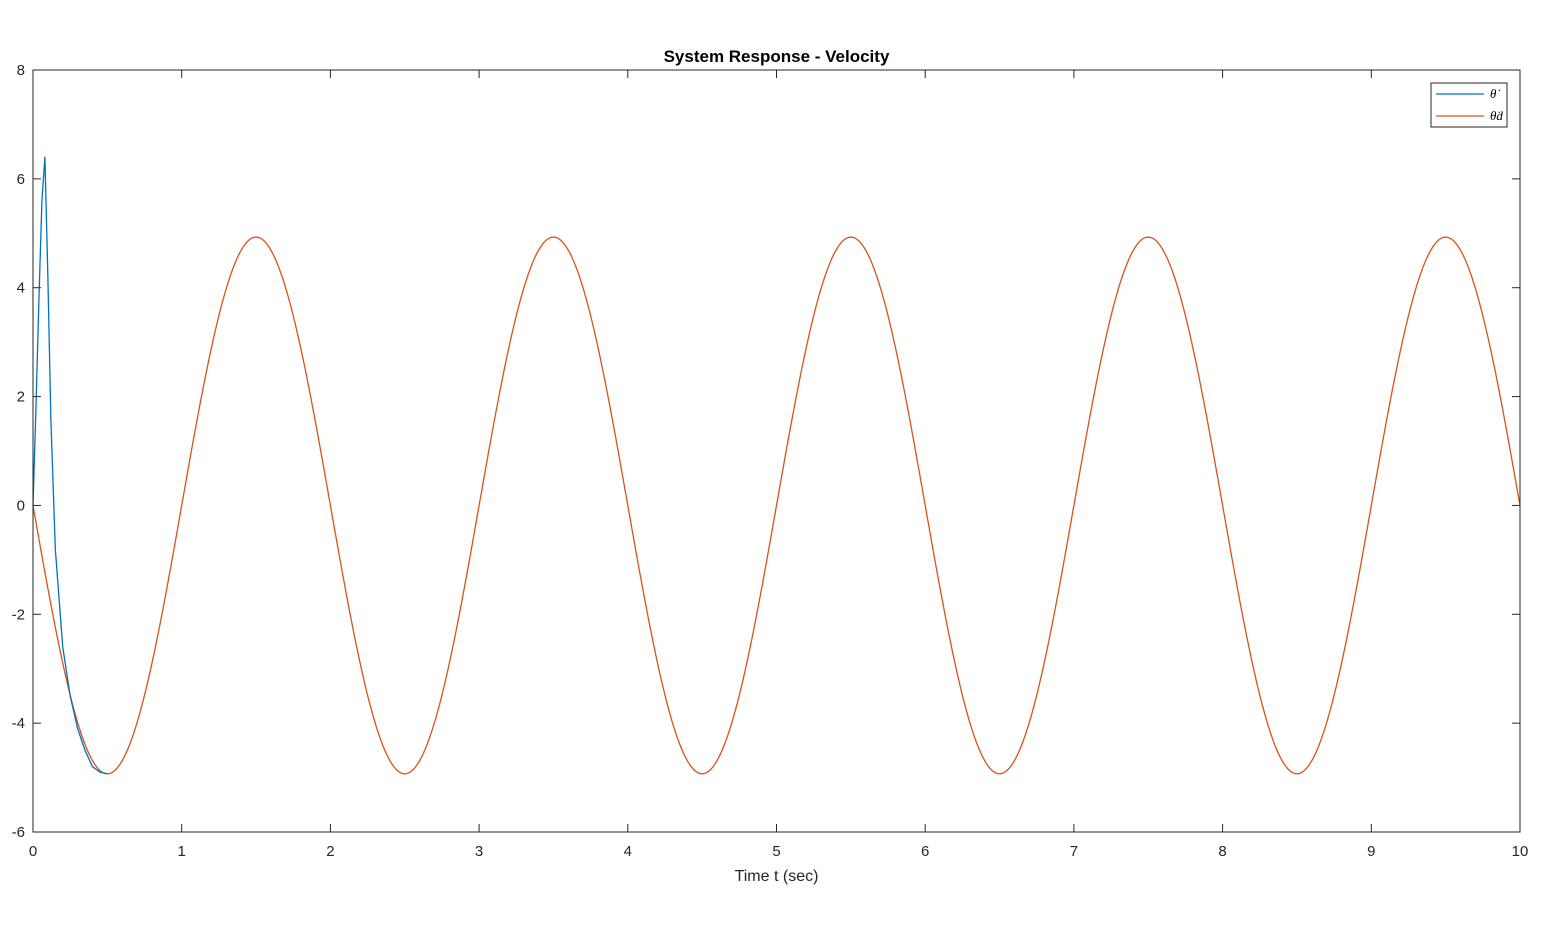  What do you see at coordinates (1520, 851) in the screenshot?
I see `x-tick-label: 10` at bounding box center [1520, 851].